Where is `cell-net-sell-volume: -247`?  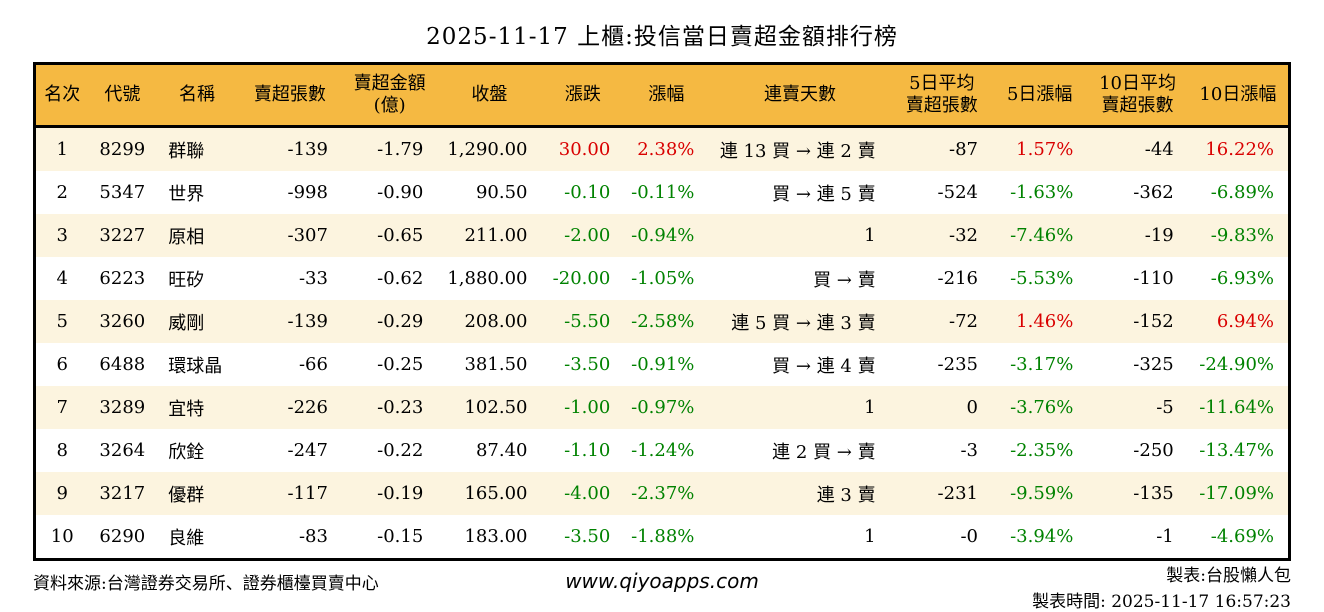
cell-net-sell-volume: -247 is located at coordinates (307, 450).